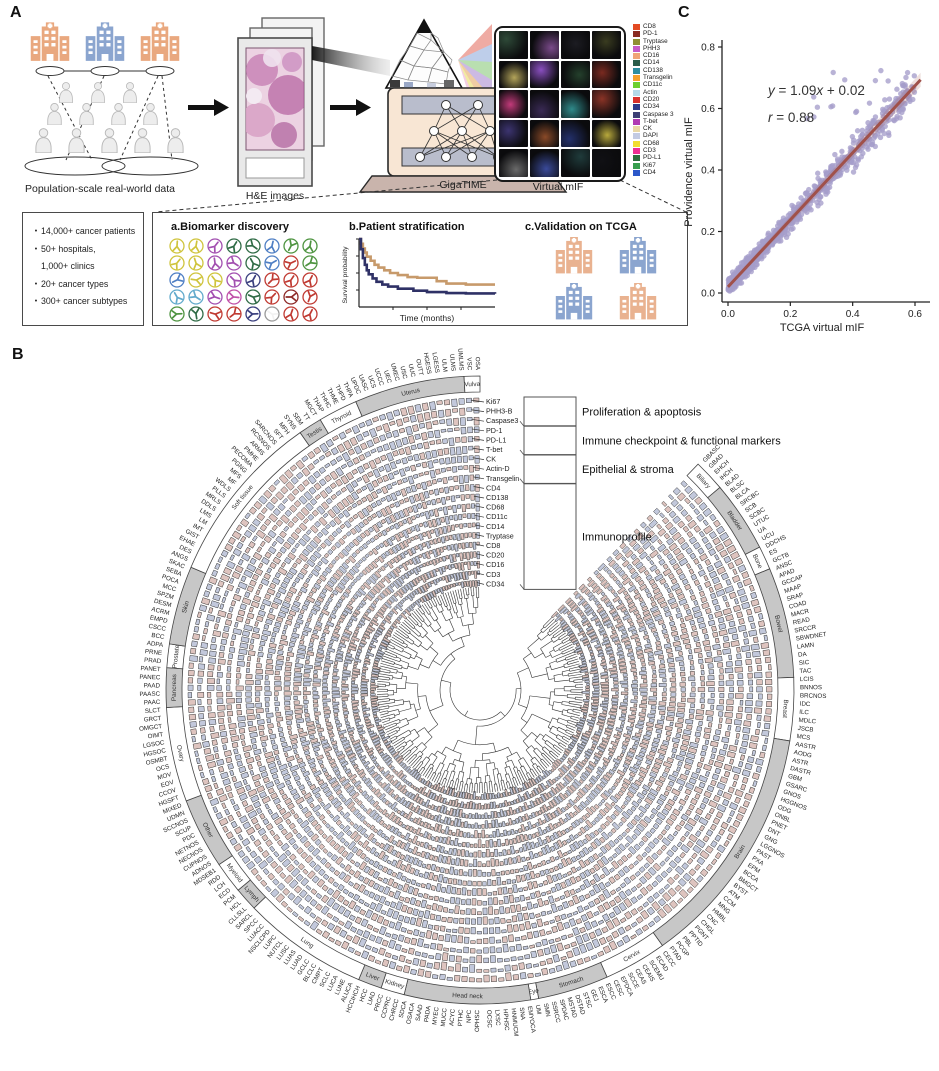 This screenshot has height=1071, width=939. Describe the element at coordinates (798, 604) in the screenshot. I see `cancer-subtype-label: COAD` at that location.